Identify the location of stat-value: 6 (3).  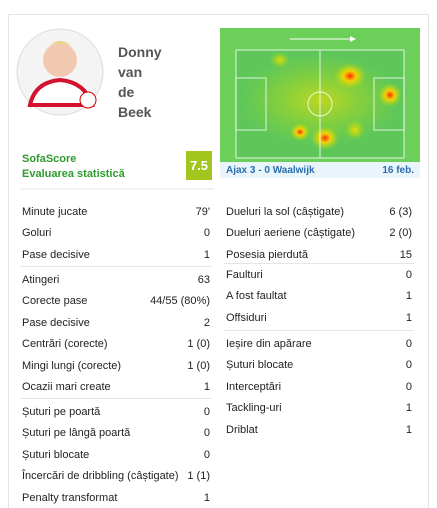
(400, 212).